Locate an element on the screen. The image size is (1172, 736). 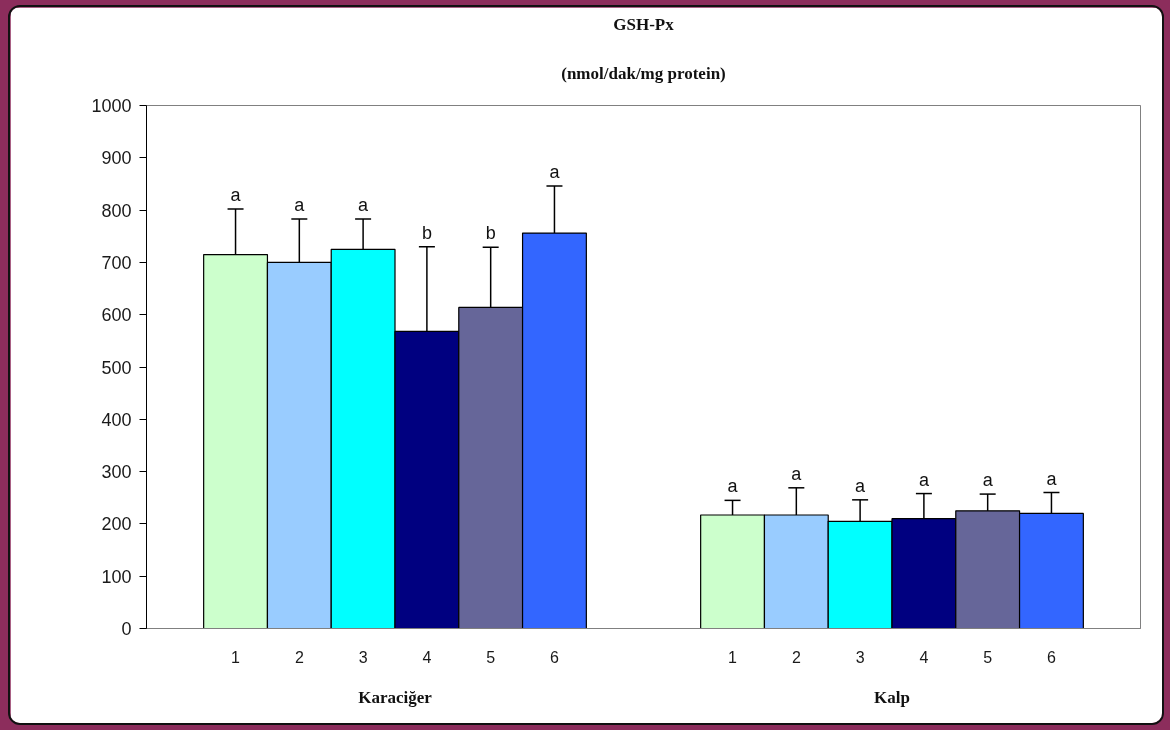
y-tick-label: 1000 is located at coordinates (111, 106).